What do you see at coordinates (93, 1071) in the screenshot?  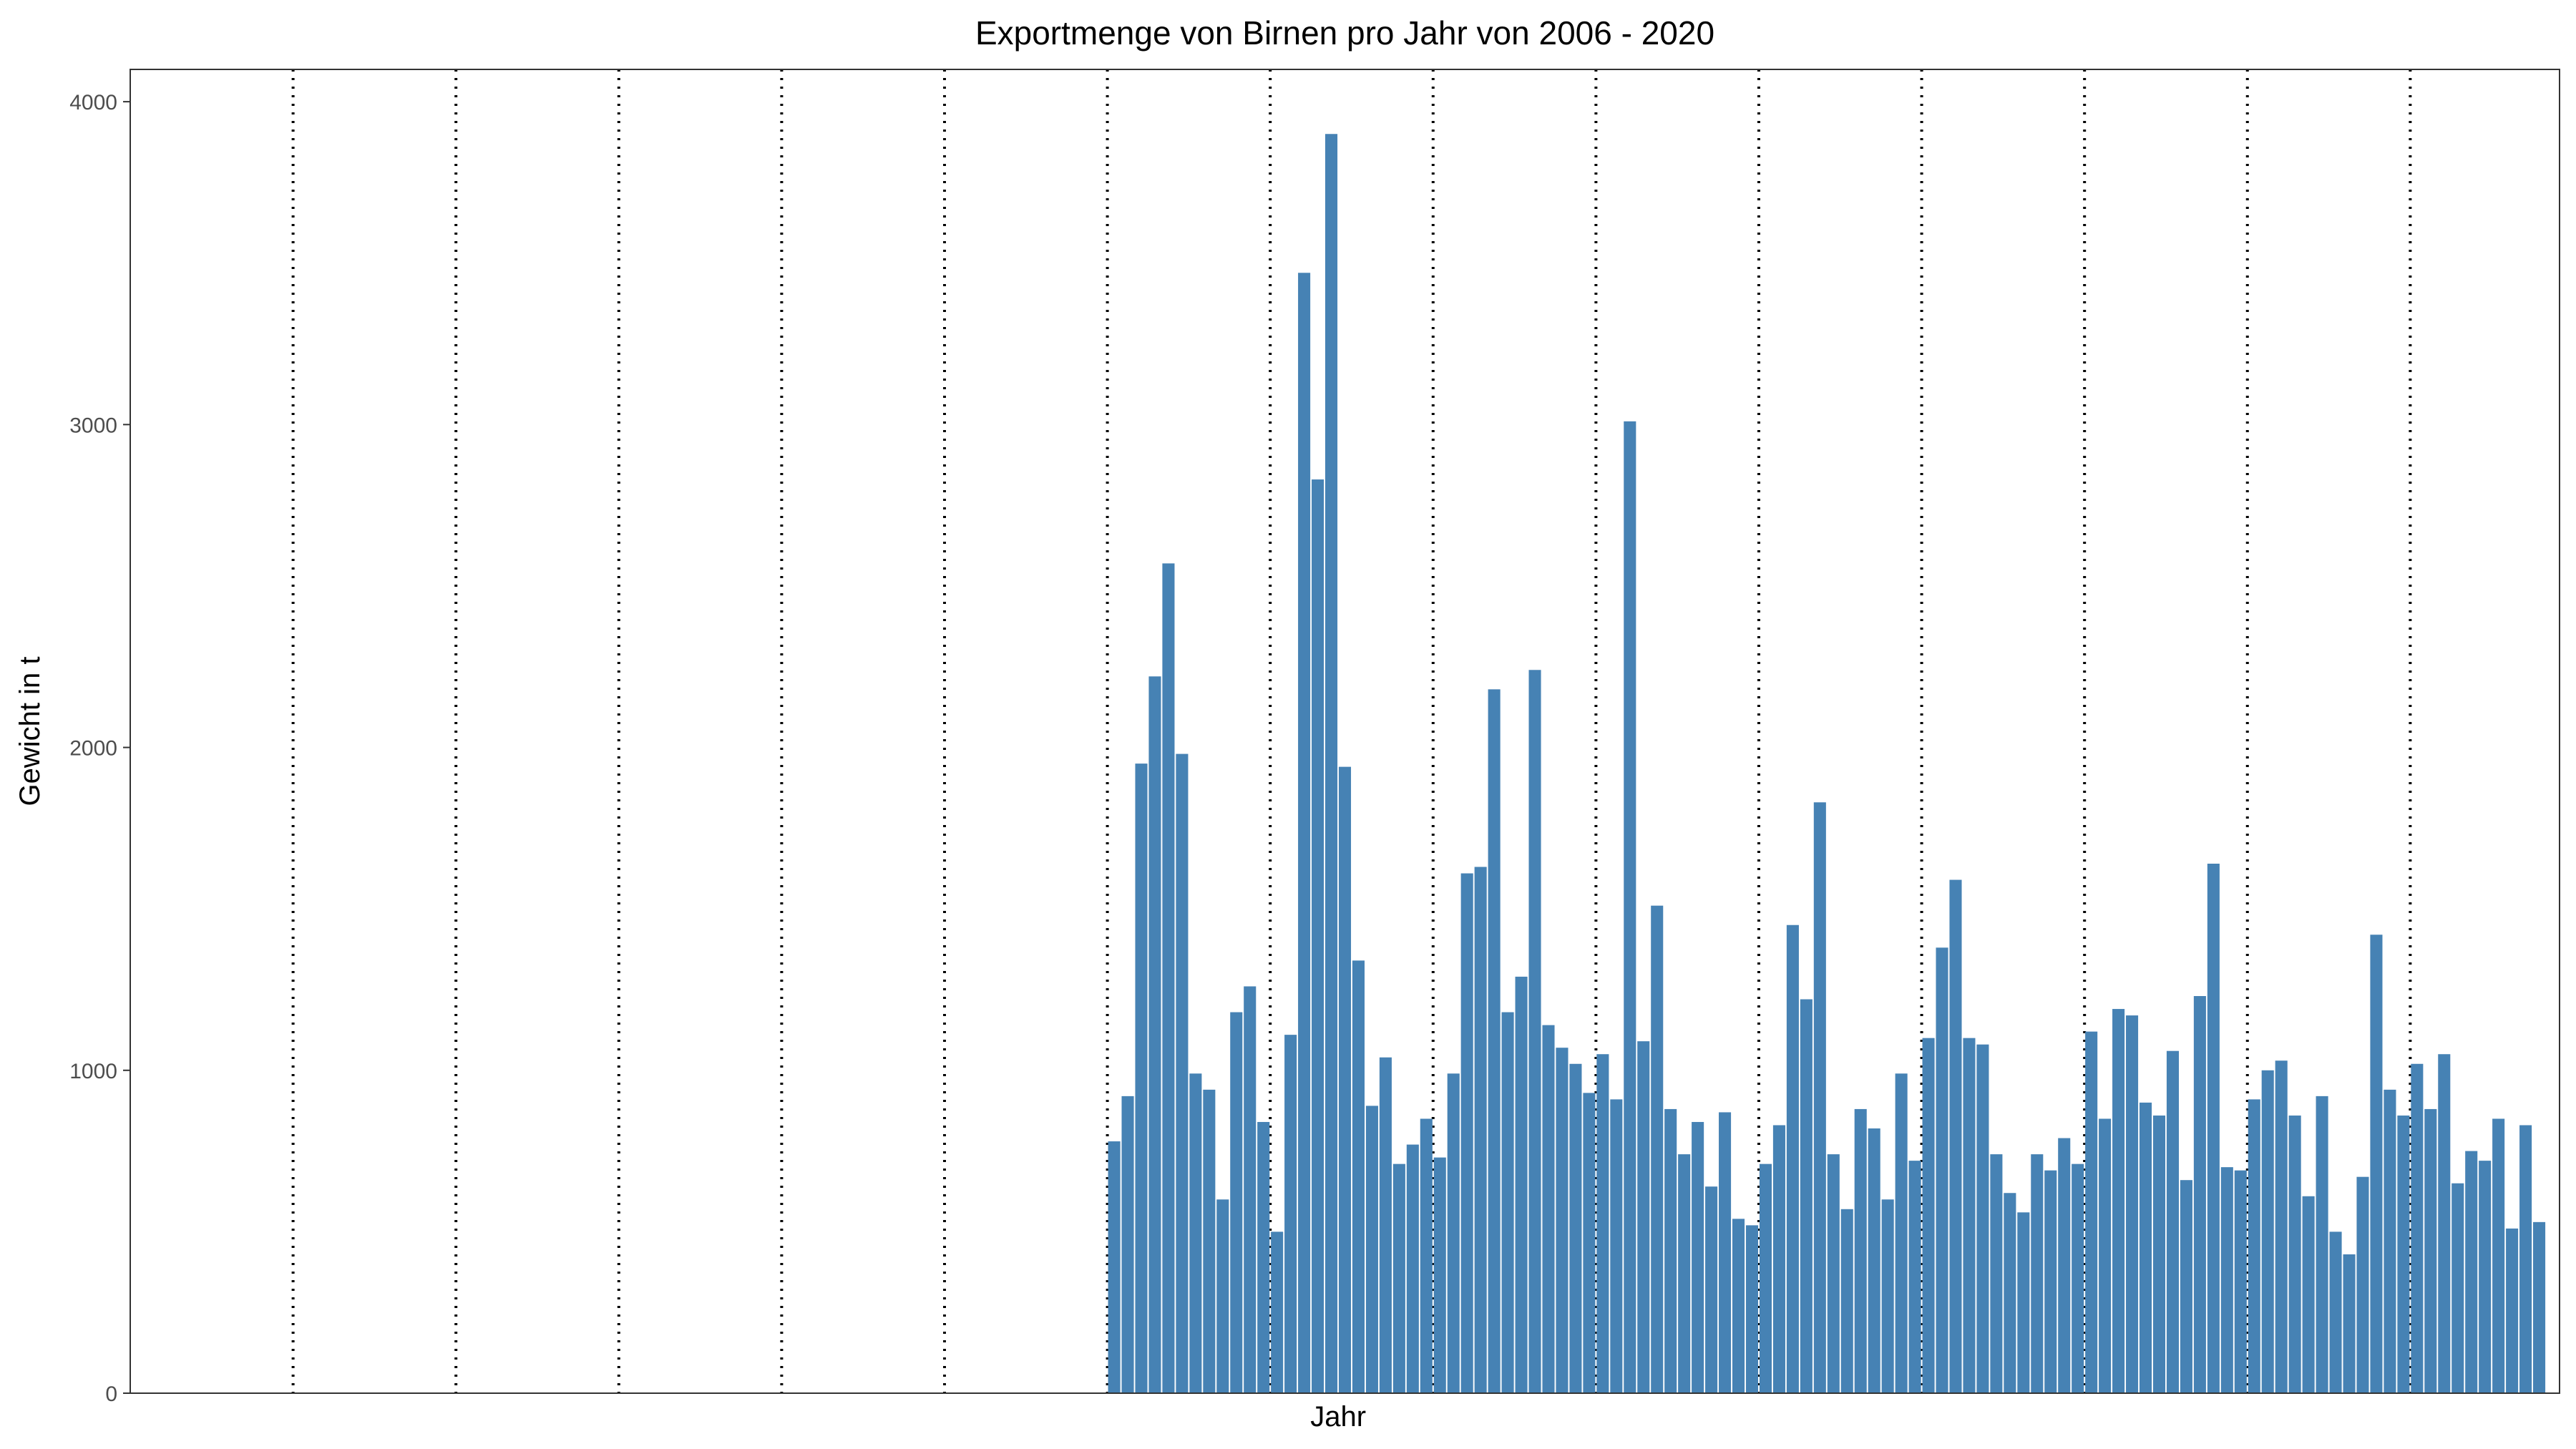 I see `y-tick-label: 1000` at bounding box center [93, 1071].